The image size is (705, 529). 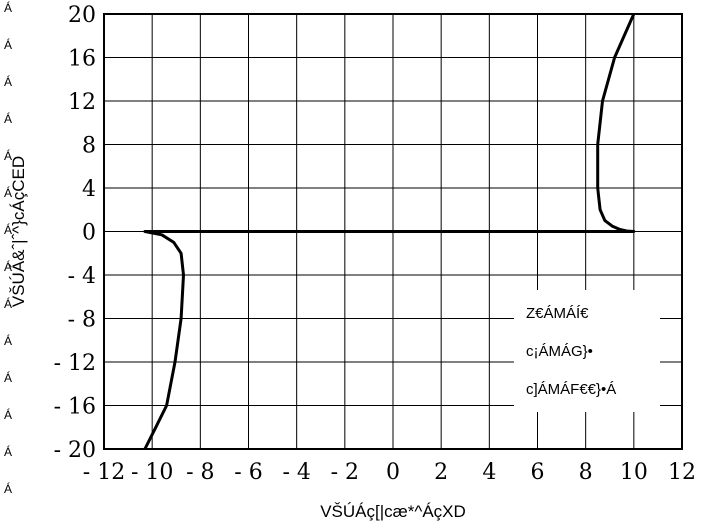 What do you see at coordinates (393, 511) in the screenshot?
I see `x-axis-label: VŠÚÁç[|cæ*^ÁçXD` at bounding box center [393, 511].